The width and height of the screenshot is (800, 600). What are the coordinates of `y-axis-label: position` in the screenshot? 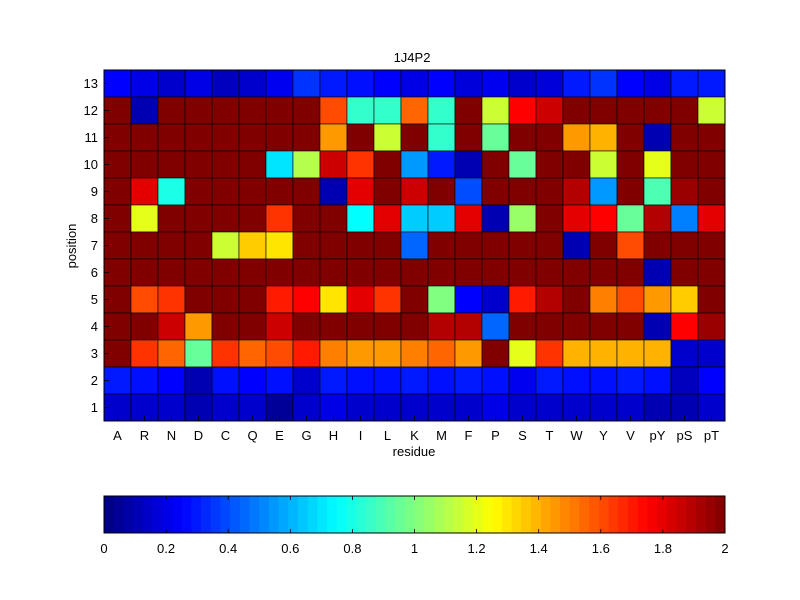 It's located at (71, 246).